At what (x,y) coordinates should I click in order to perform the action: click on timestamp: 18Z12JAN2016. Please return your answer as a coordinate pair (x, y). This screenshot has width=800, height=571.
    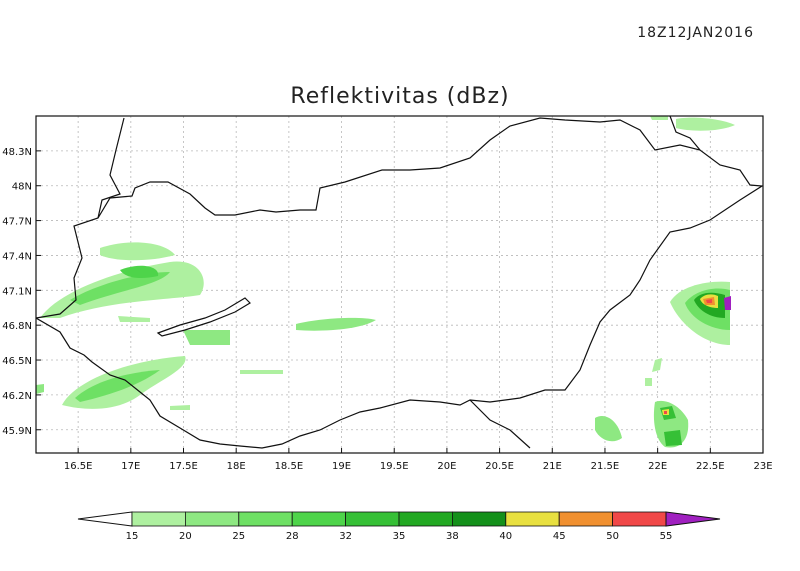
    Looking at the image, I should click on (695, 33).